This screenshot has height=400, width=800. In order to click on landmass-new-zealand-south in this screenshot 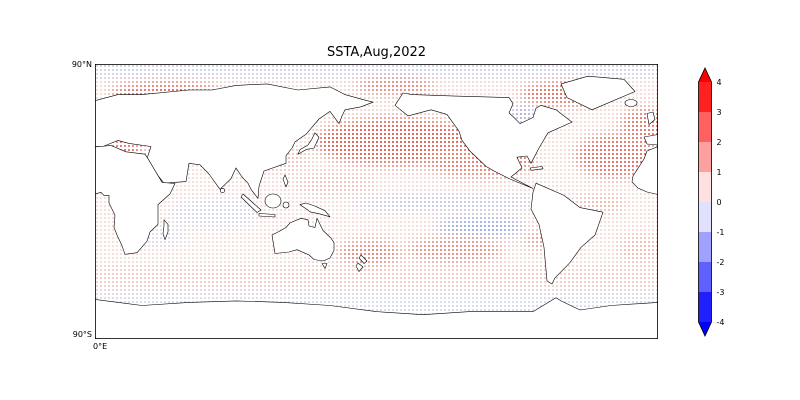, I will do `click(359, 267)`.